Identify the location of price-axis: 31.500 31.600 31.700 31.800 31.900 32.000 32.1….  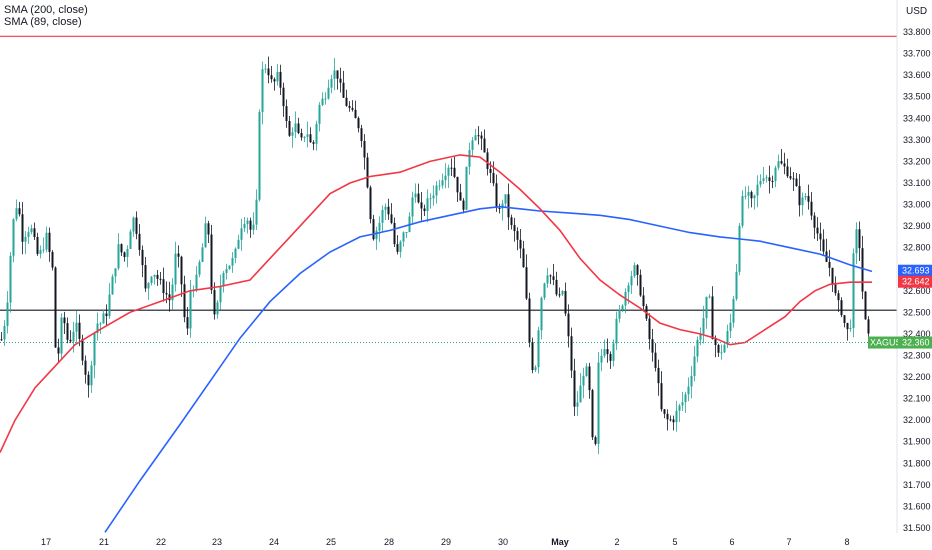
(917, 280).